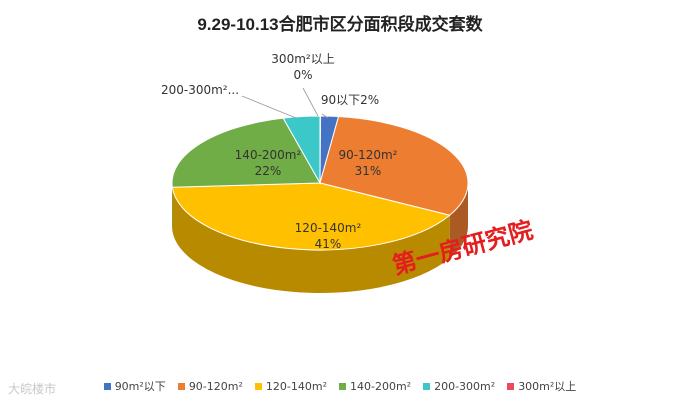  I want to click on legend-item-300m2-above: 300m²以上, so click(541, 386).